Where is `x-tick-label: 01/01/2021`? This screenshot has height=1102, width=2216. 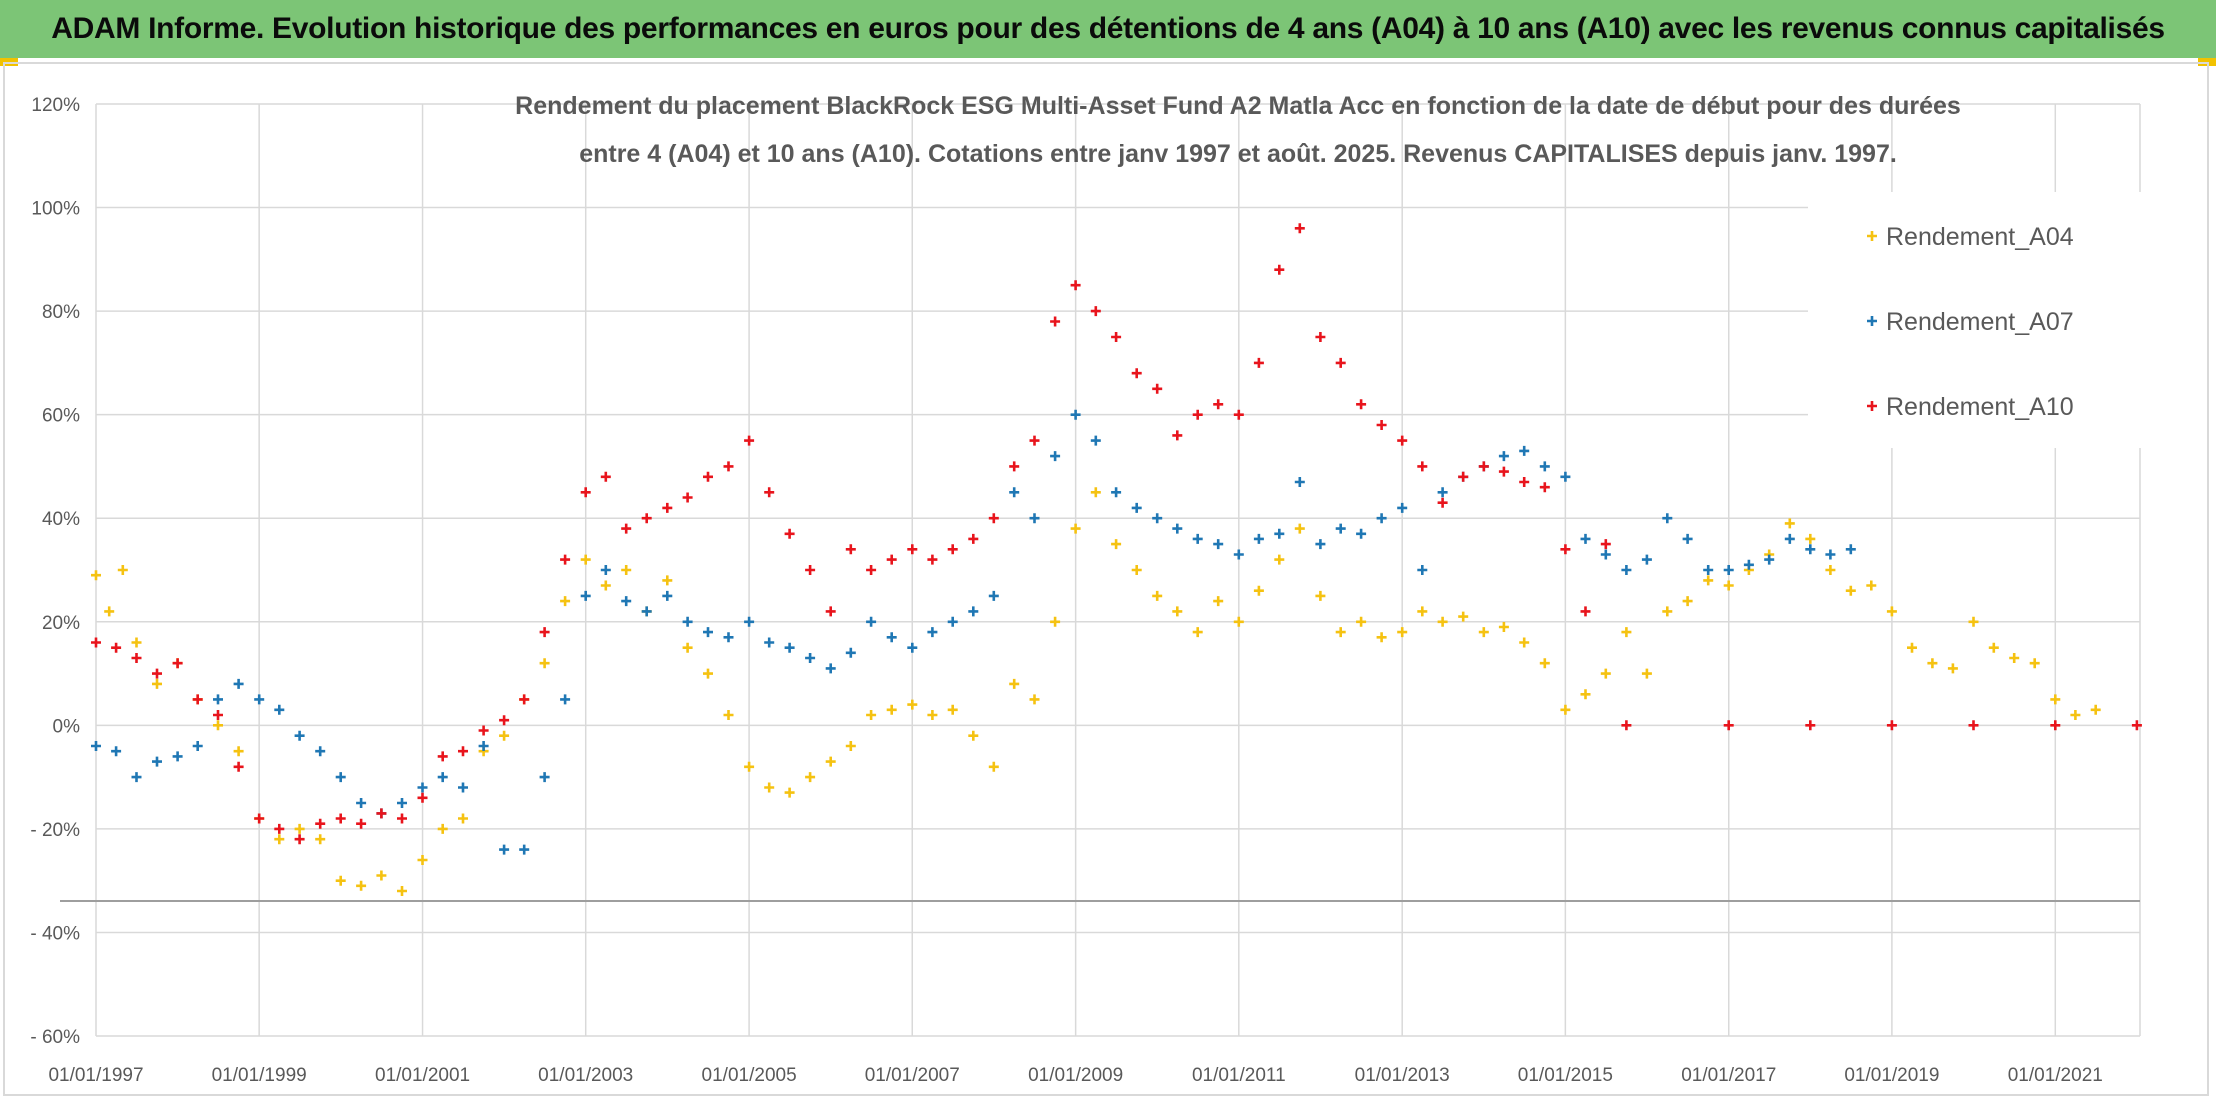 x-tick-label: 01/01/2021 is located at coordinates (2055, 1075).